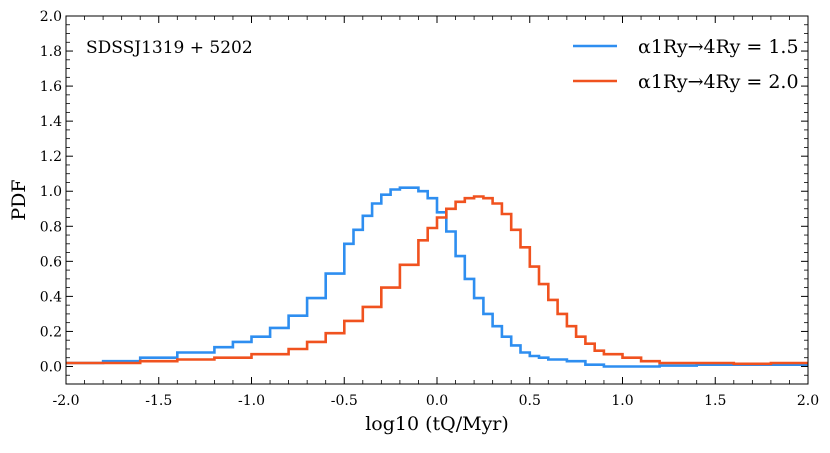  Describe the element at coordinates (51, 262) in the screenshot. I see `y-tick-label: 0.6` at that location.